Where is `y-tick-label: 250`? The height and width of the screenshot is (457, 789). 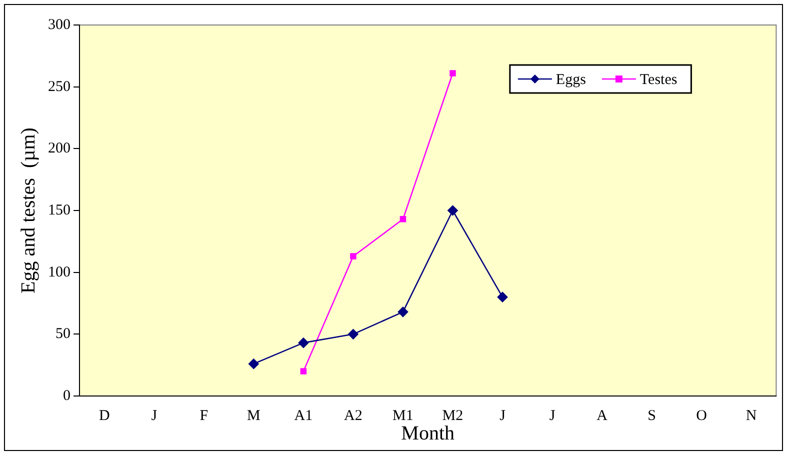 y-tick-label: 250 is located at coordinates (59, 86).